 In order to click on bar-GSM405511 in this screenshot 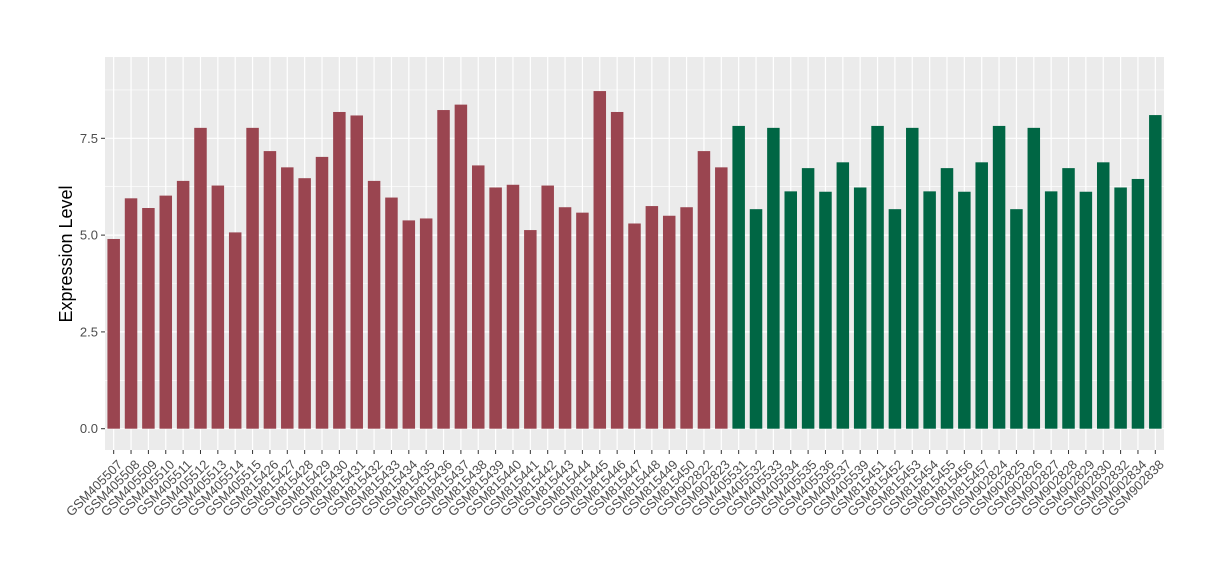, I will do `click(183, 304)`.